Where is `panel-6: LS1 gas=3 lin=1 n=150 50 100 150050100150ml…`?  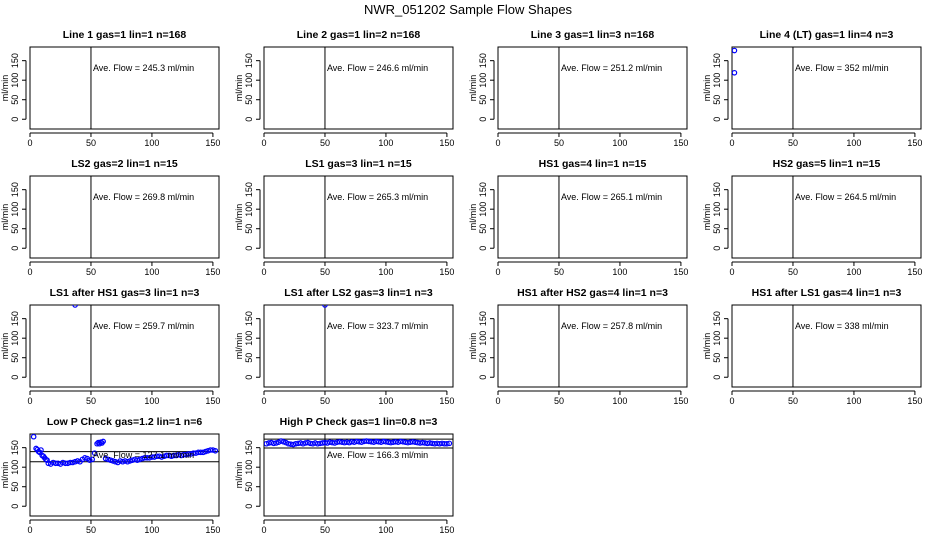 panel-6: LS1 gas=3 lin=1 n=150 50 100 150050100150ml… is located at coordinates (344, 217).